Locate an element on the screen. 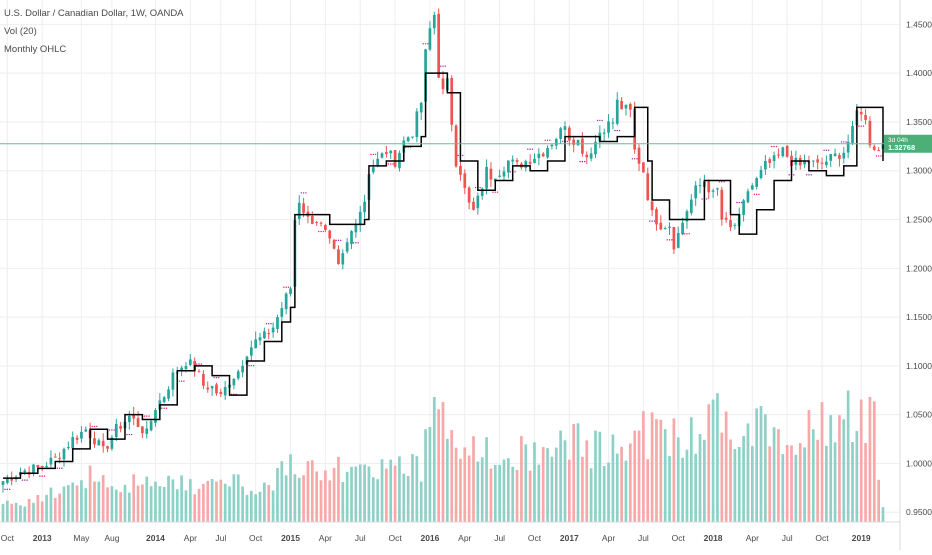 The height and width of the screenshot is (555, 932). y-tick-label: 1.40000 is located at coordinates (919, 73).